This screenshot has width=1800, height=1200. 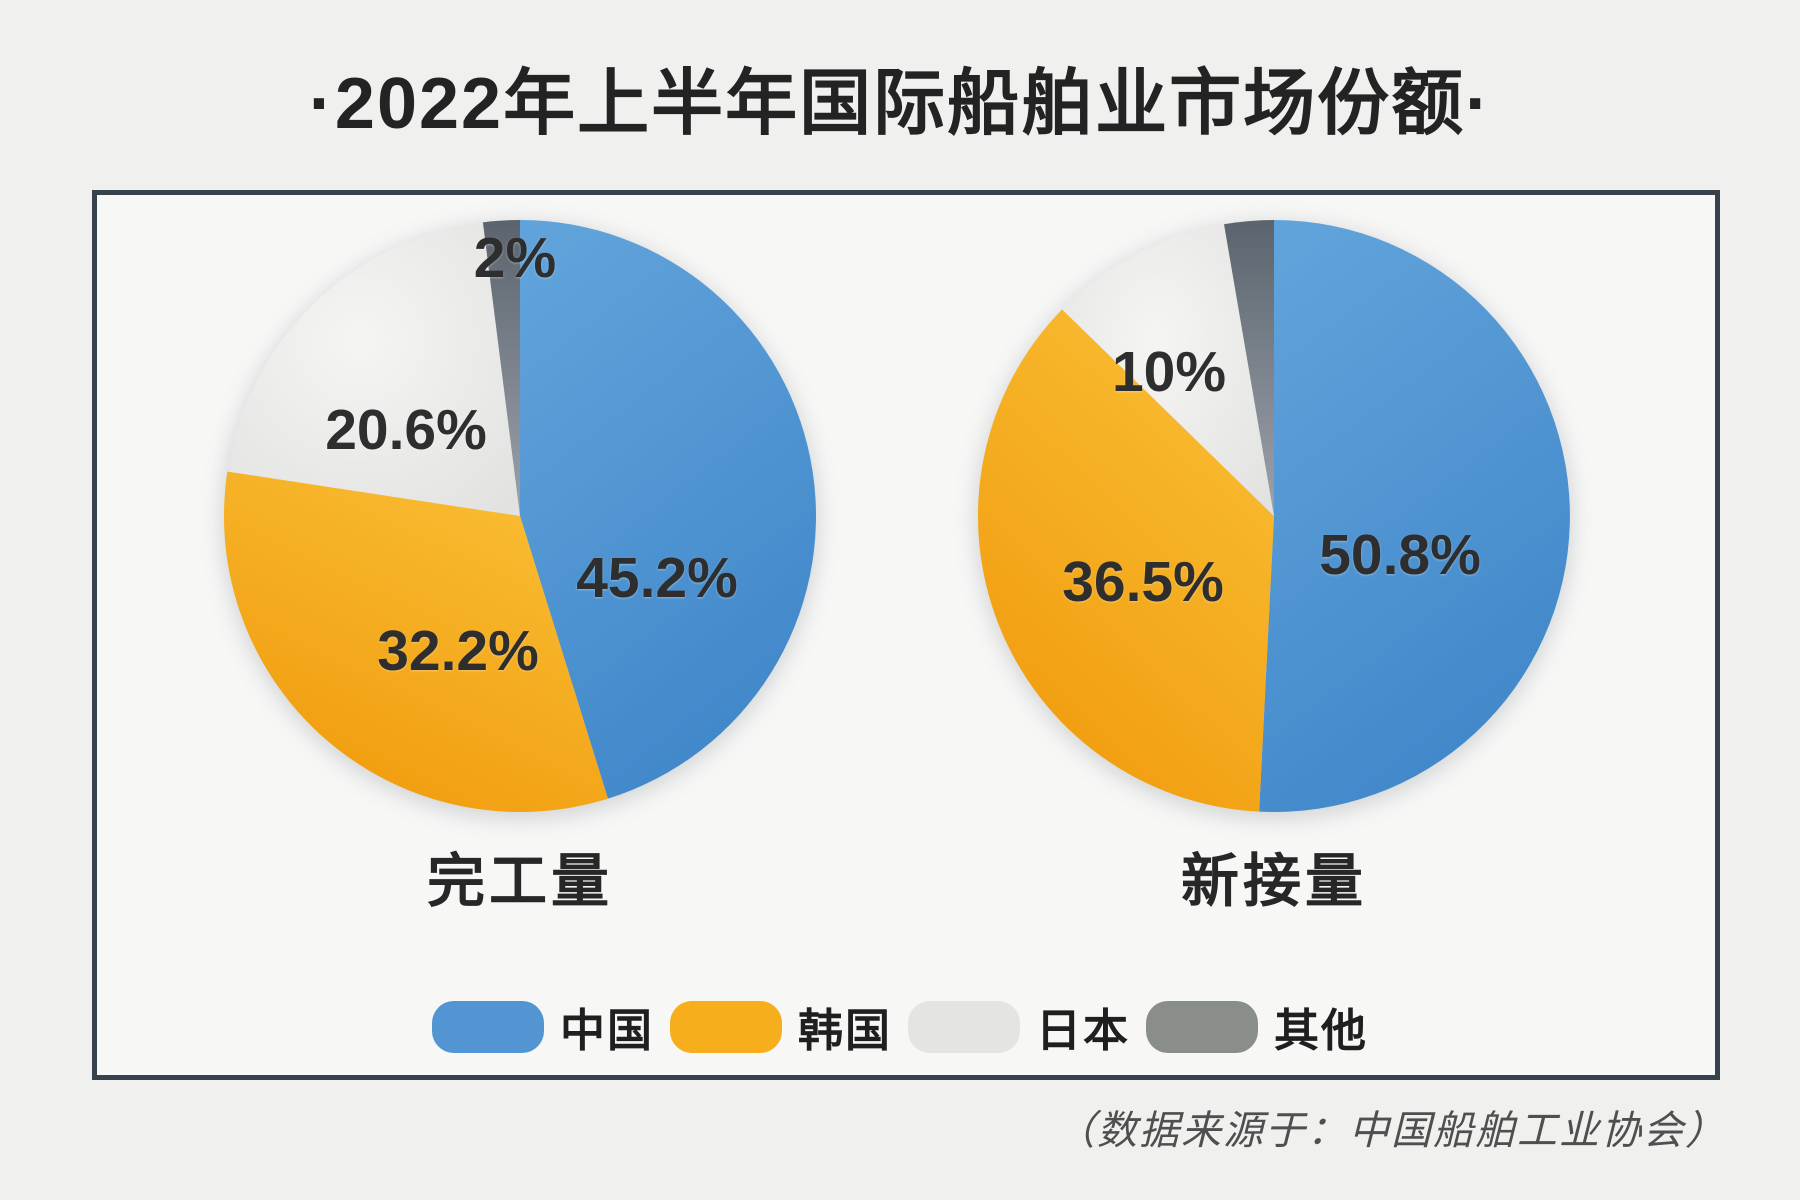 What do you see at coordinates (515, 258) in the screenshot?
I see `slice-value-label: 2%` at bounding box center [515, 258].